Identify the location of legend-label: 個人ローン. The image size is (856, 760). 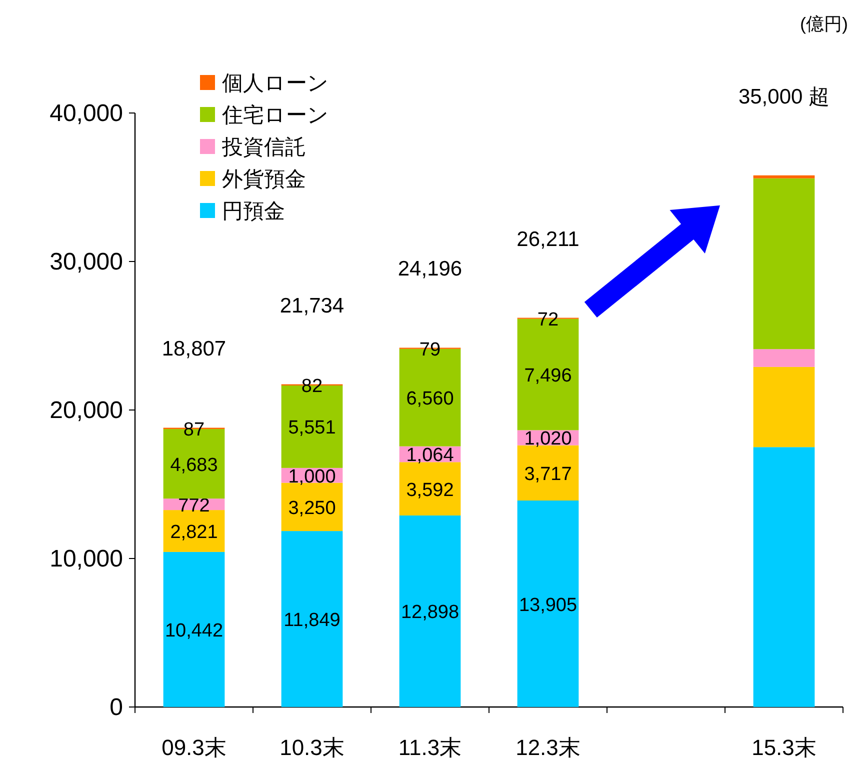
(275, 83).